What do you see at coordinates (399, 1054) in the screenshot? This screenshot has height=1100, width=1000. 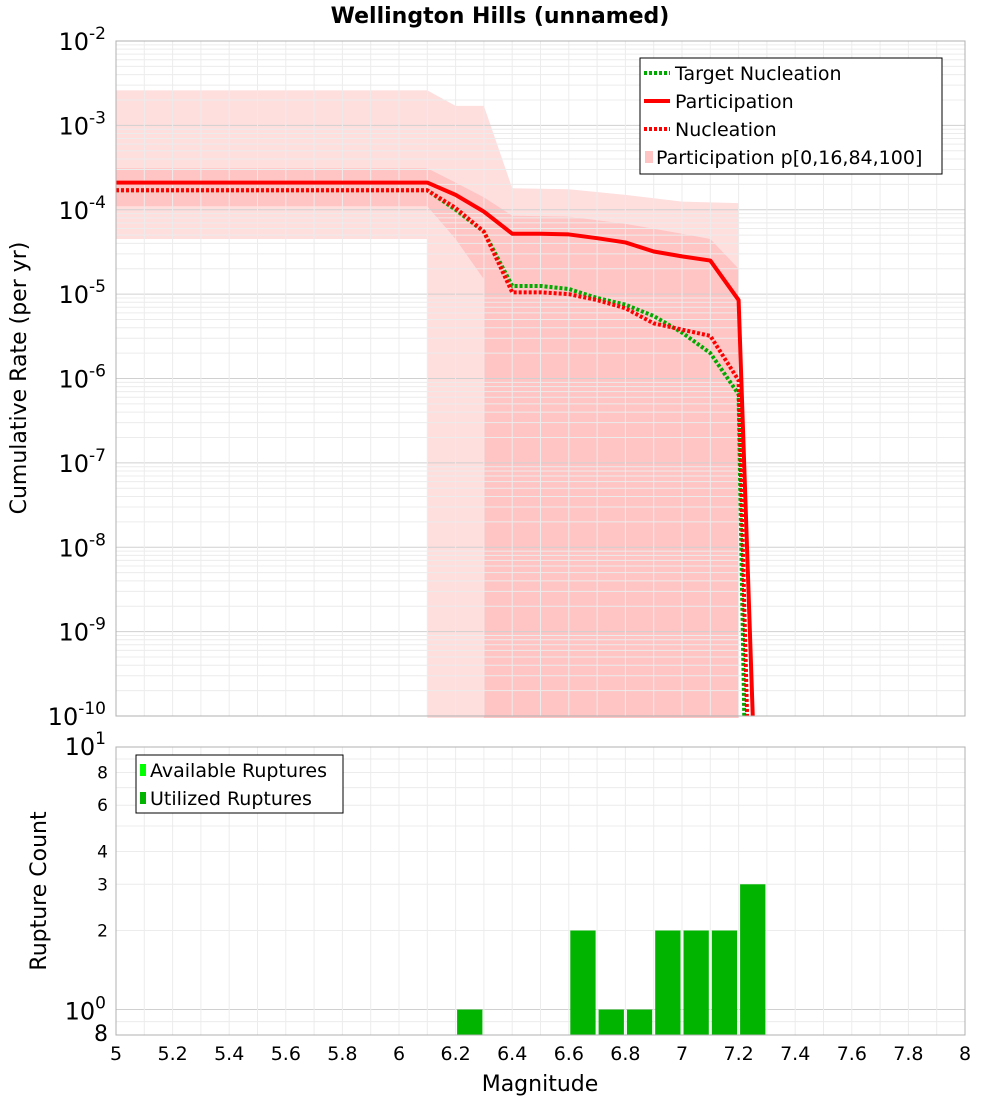 I see `x-tick-label: 6` at bounding box center [399, 1054].